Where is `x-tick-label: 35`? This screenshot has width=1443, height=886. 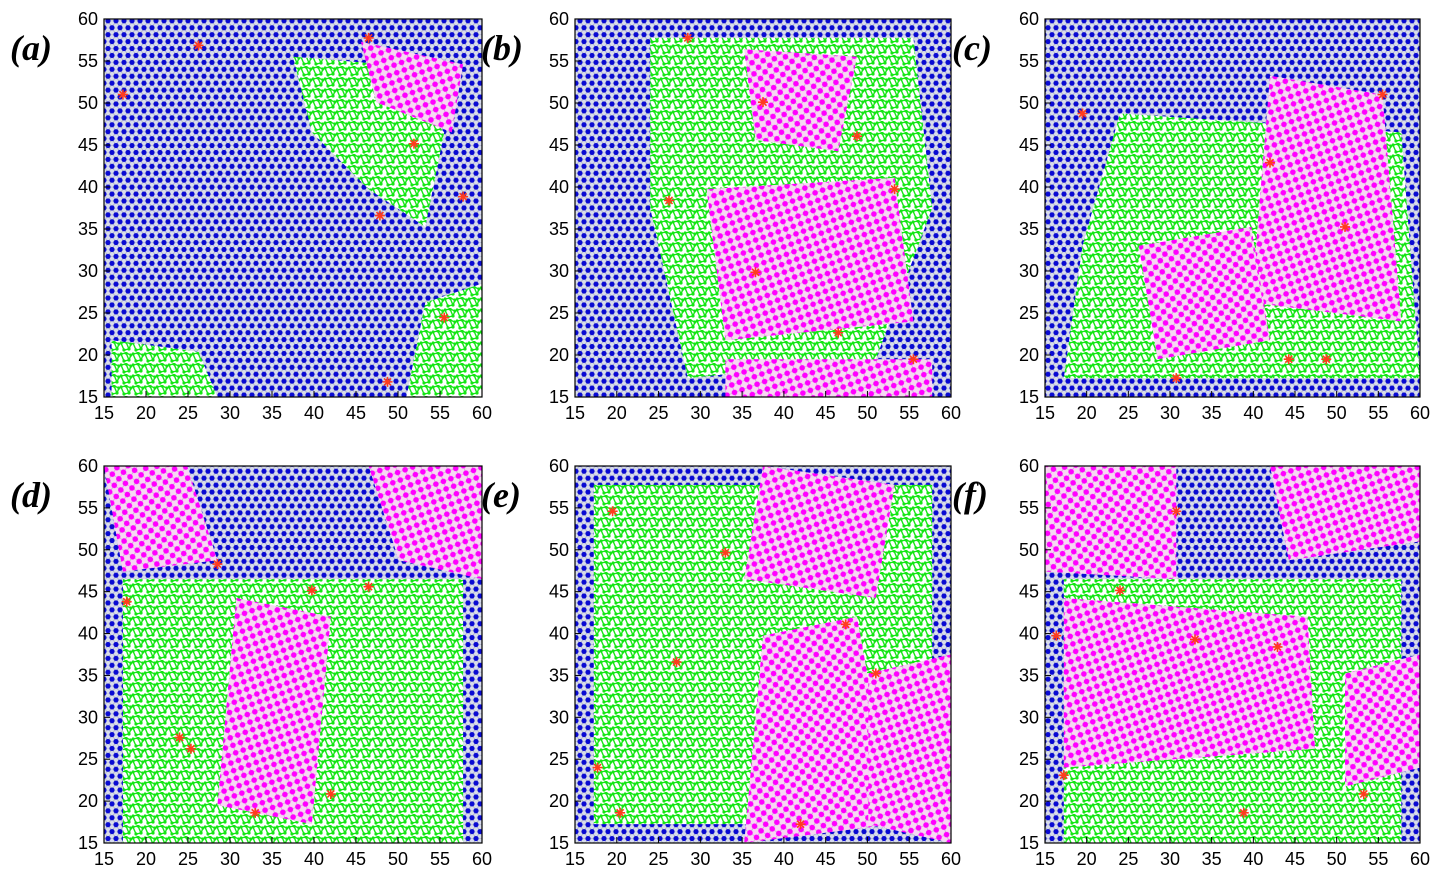 x-tick-label: 35 is located at coordinates (272, 859).